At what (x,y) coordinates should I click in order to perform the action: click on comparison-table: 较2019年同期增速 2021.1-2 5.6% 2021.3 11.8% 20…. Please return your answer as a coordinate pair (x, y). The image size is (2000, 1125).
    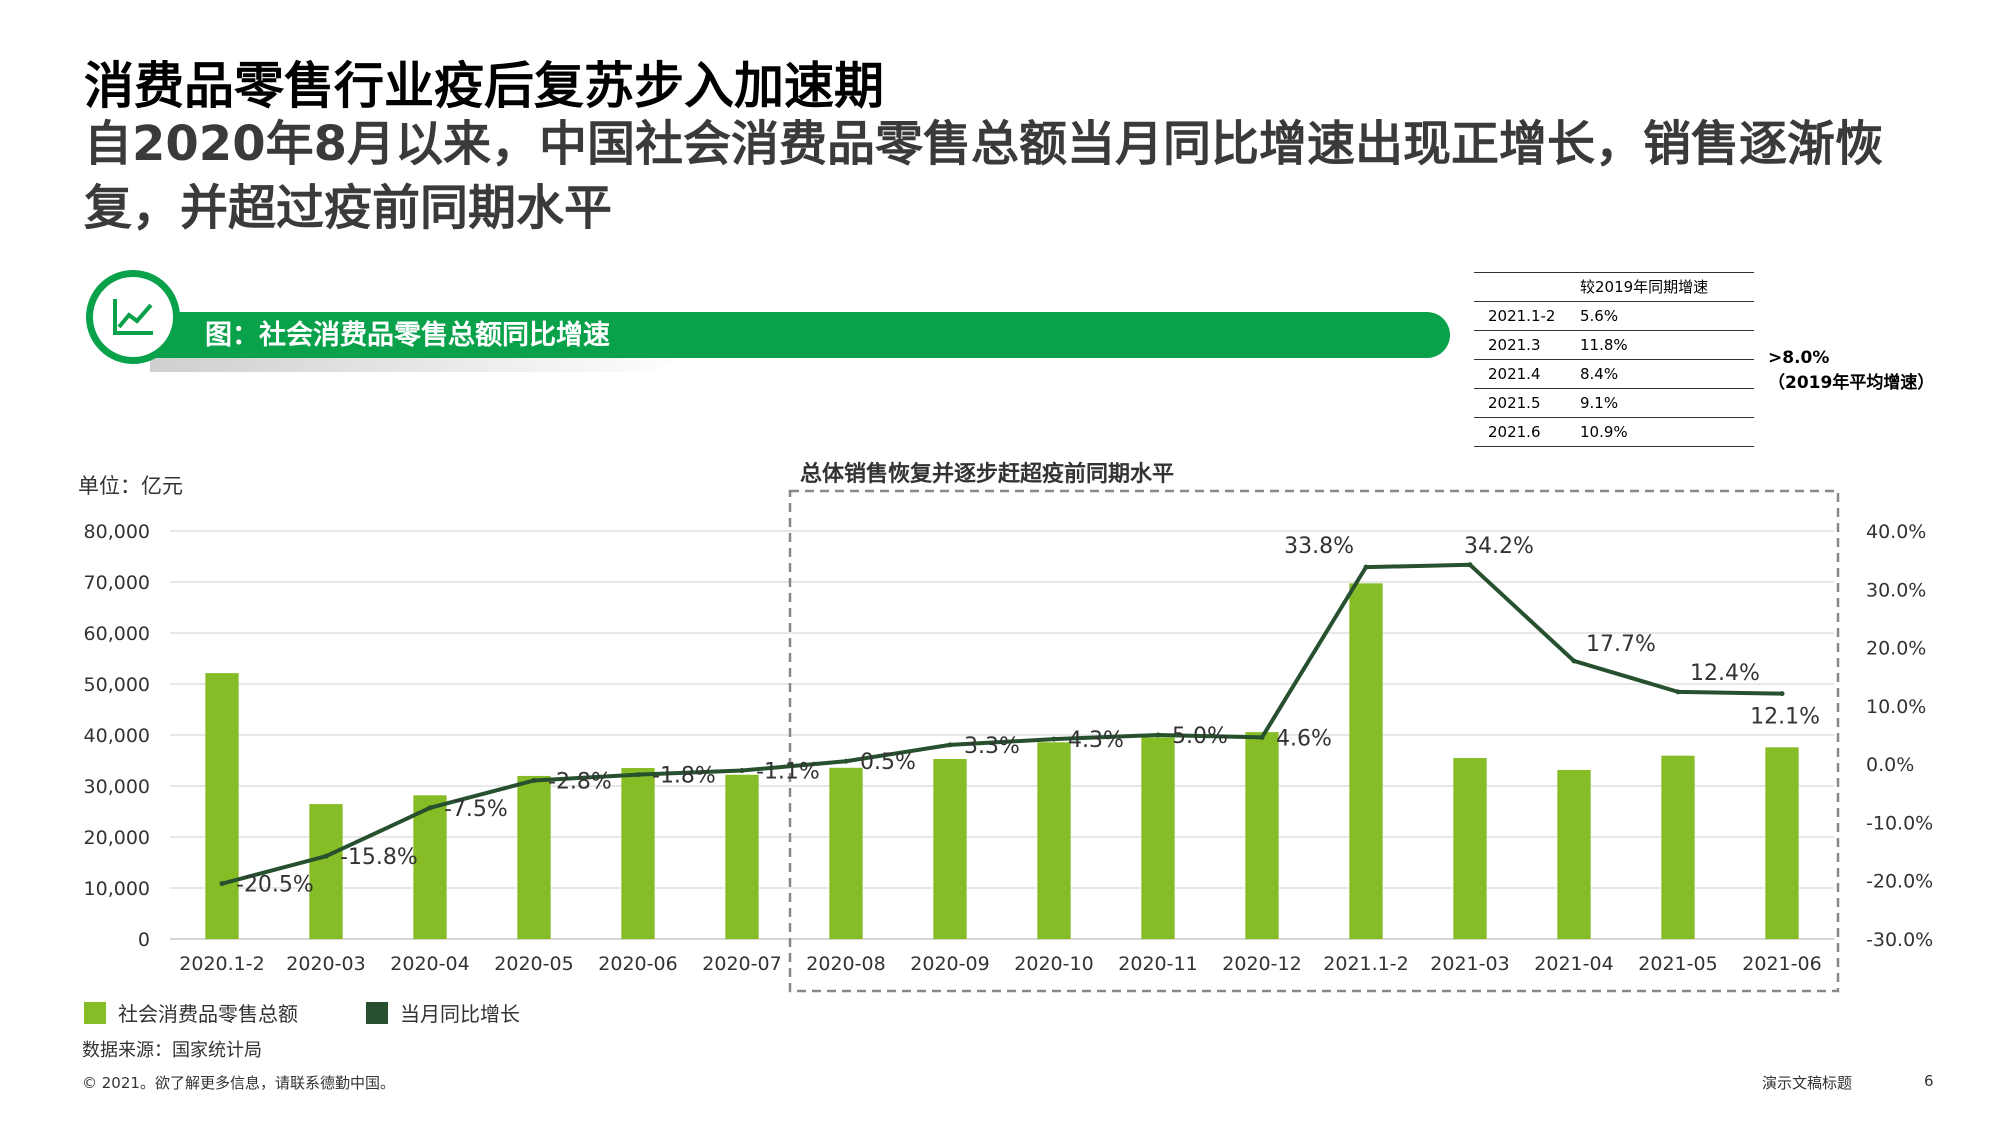
    Looking at the image, I should click on (1614, 359).